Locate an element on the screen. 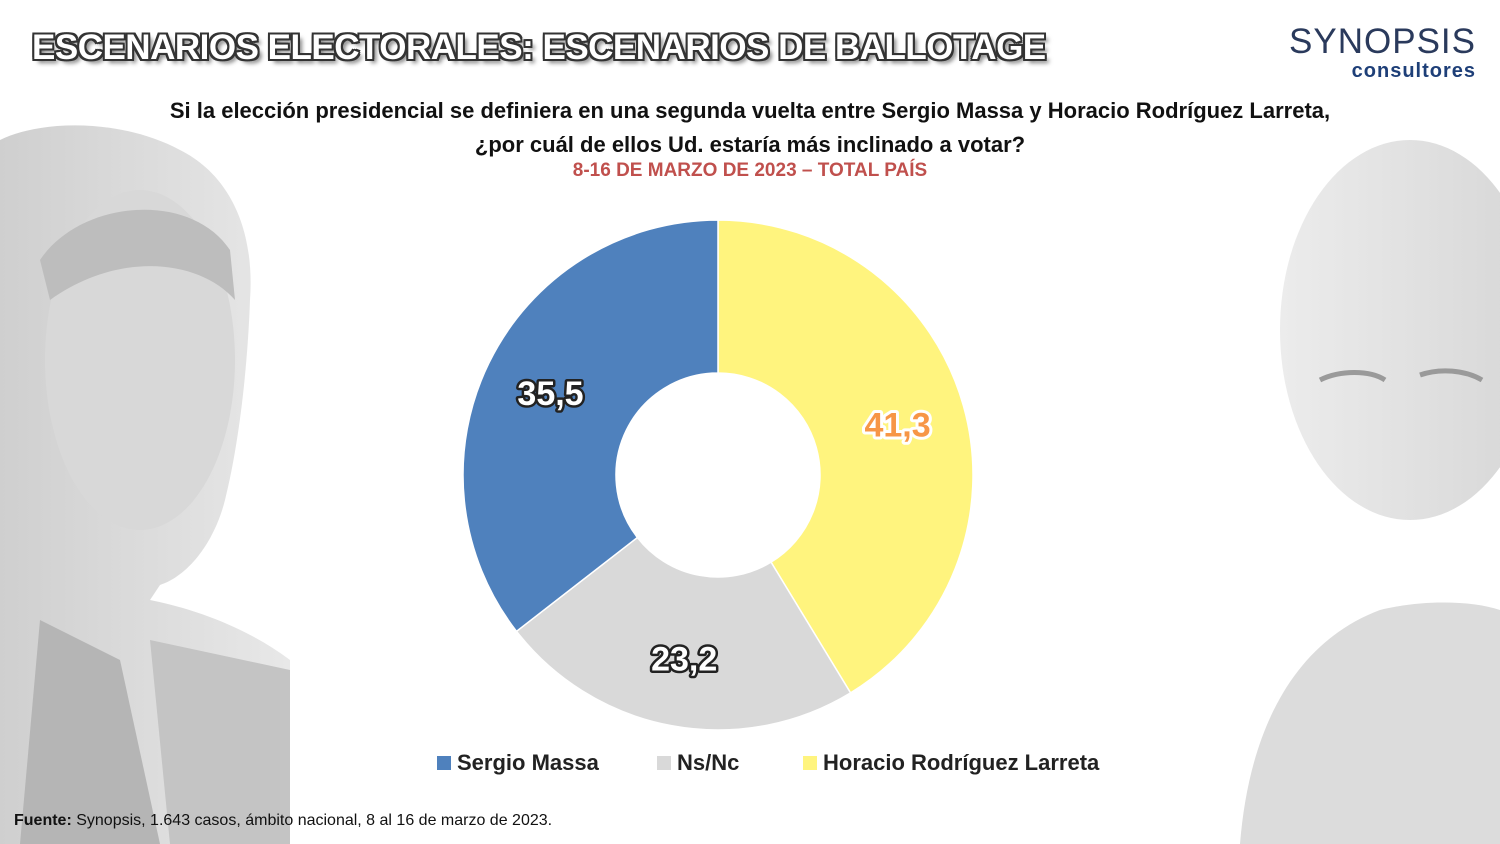  synopsis-logo: SYNOPSIS consultores is located at coordinates (1382, 52).